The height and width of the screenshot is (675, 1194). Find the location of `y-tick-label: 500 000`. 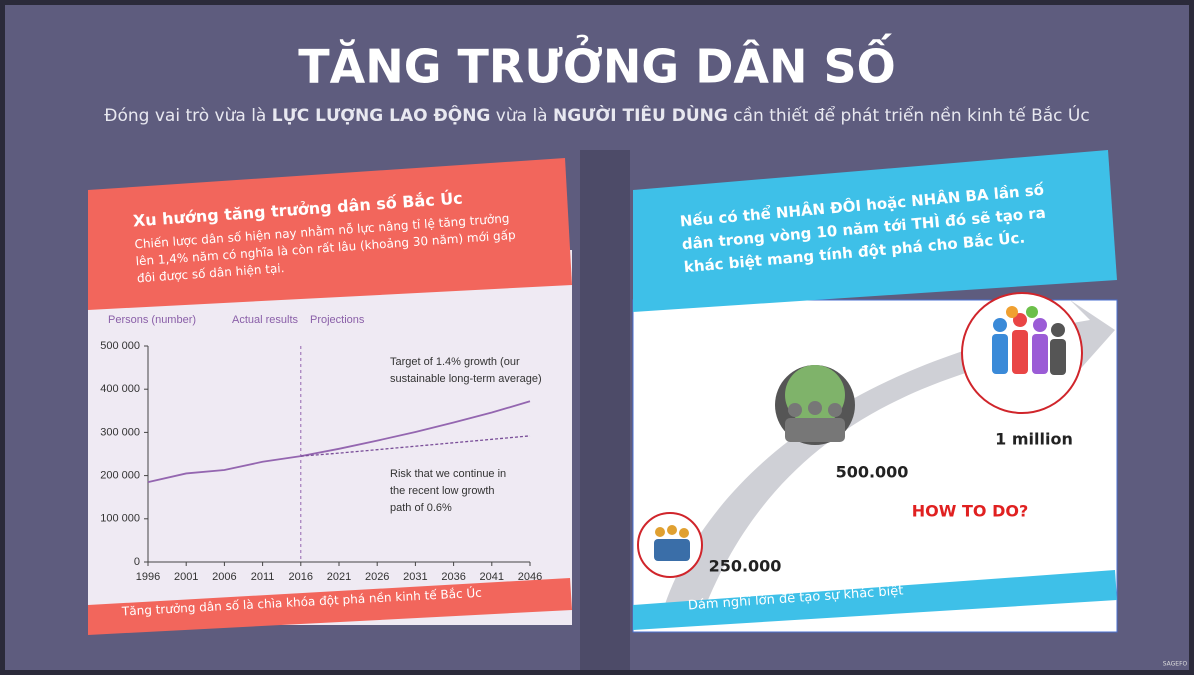

y-tick-label: 500 000 is located at coordinates (120, 346).